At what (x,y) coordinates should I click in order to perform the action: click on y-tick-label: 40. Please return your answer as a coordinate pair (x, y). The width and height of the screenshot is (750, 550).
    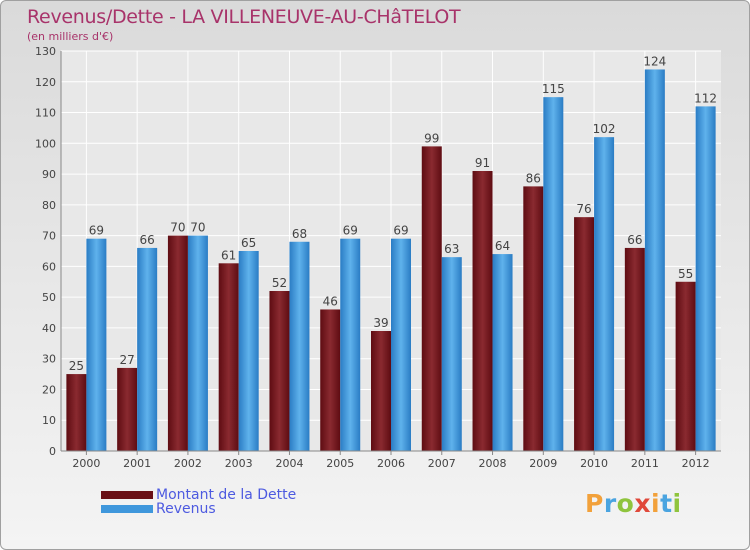
    Looking at the image, I should click on (49, 328).